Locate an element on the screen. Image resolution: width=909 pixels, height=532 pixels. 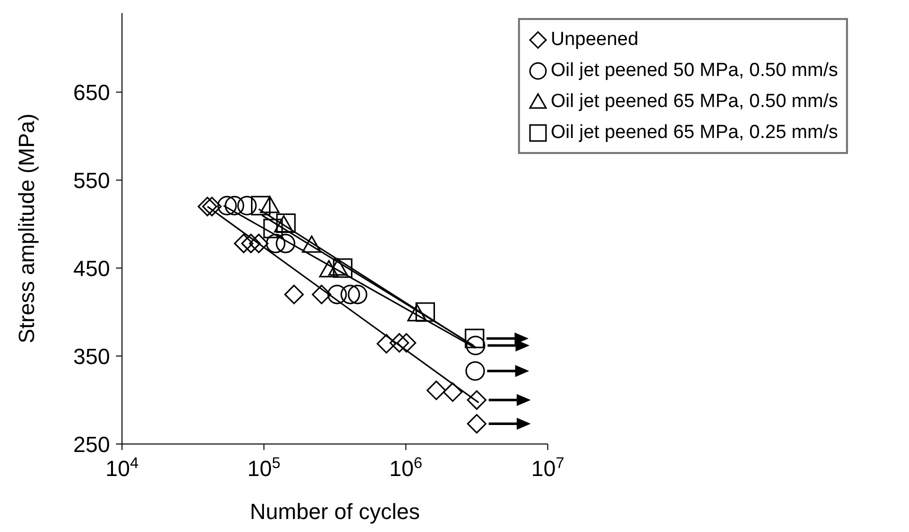
x-tick-label: 10$^{4}$ is located at coordinates (122, 467).